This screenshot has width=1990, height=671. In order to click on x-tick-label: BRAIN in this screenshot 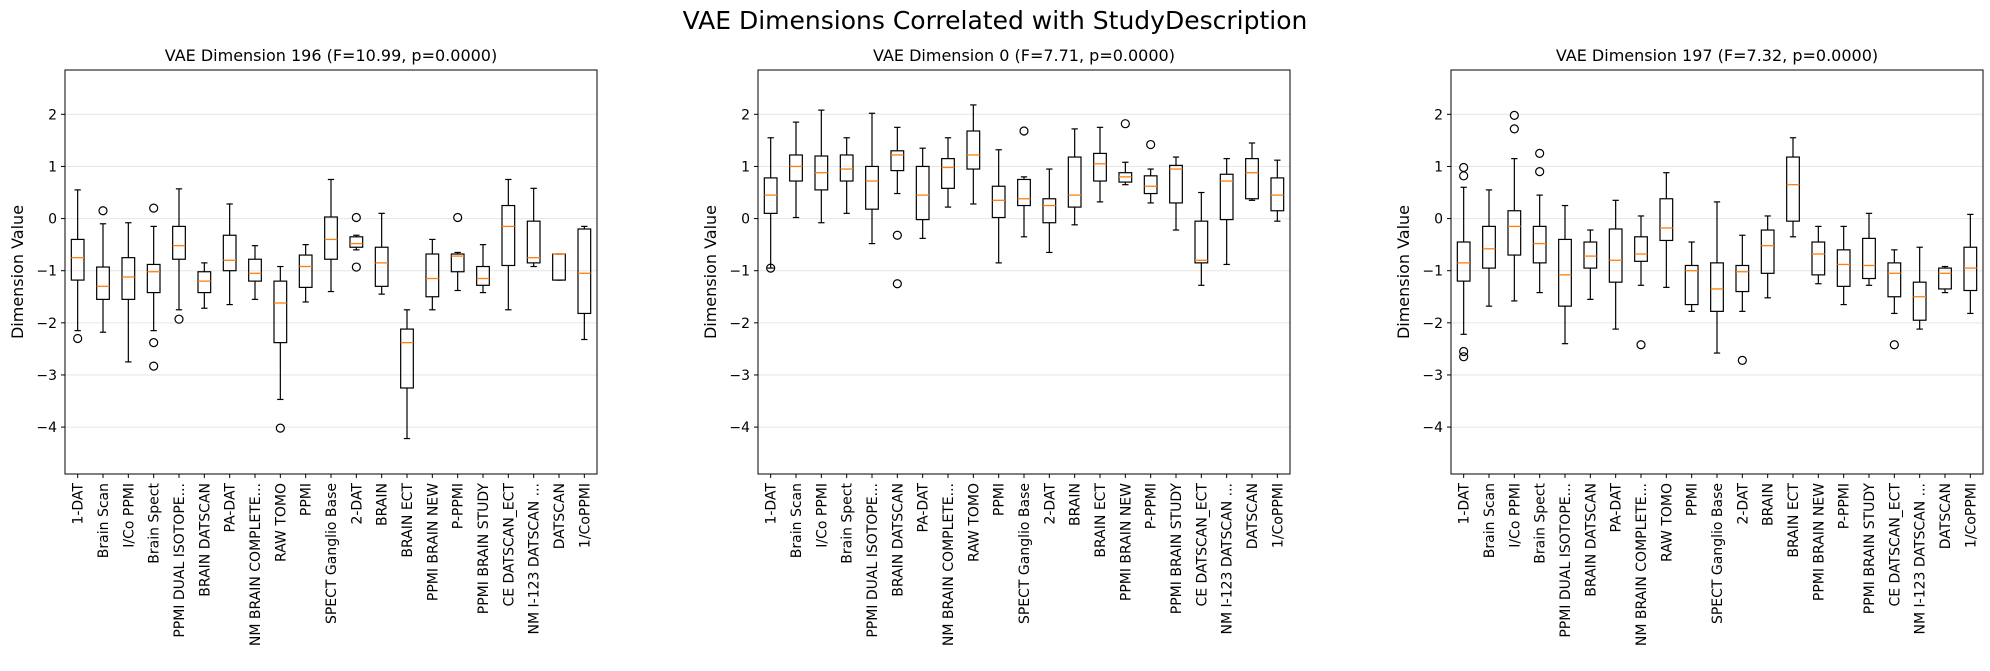, I will do `click(1076, 504)`.